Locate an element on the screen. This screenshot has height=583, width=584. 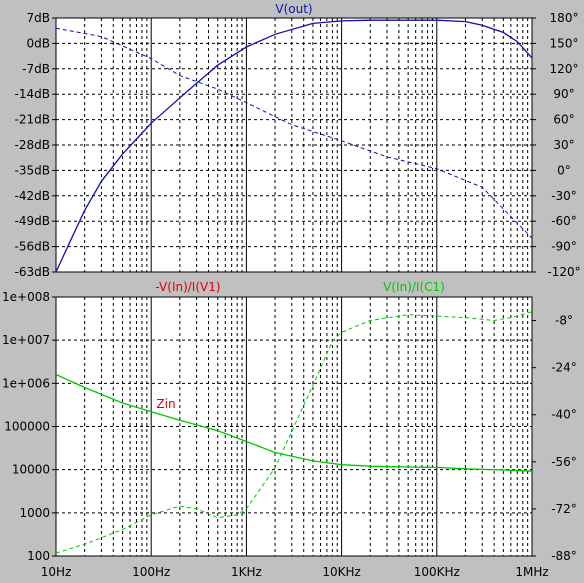
curve-annotation: Zin is located at coordinates (165, 404).